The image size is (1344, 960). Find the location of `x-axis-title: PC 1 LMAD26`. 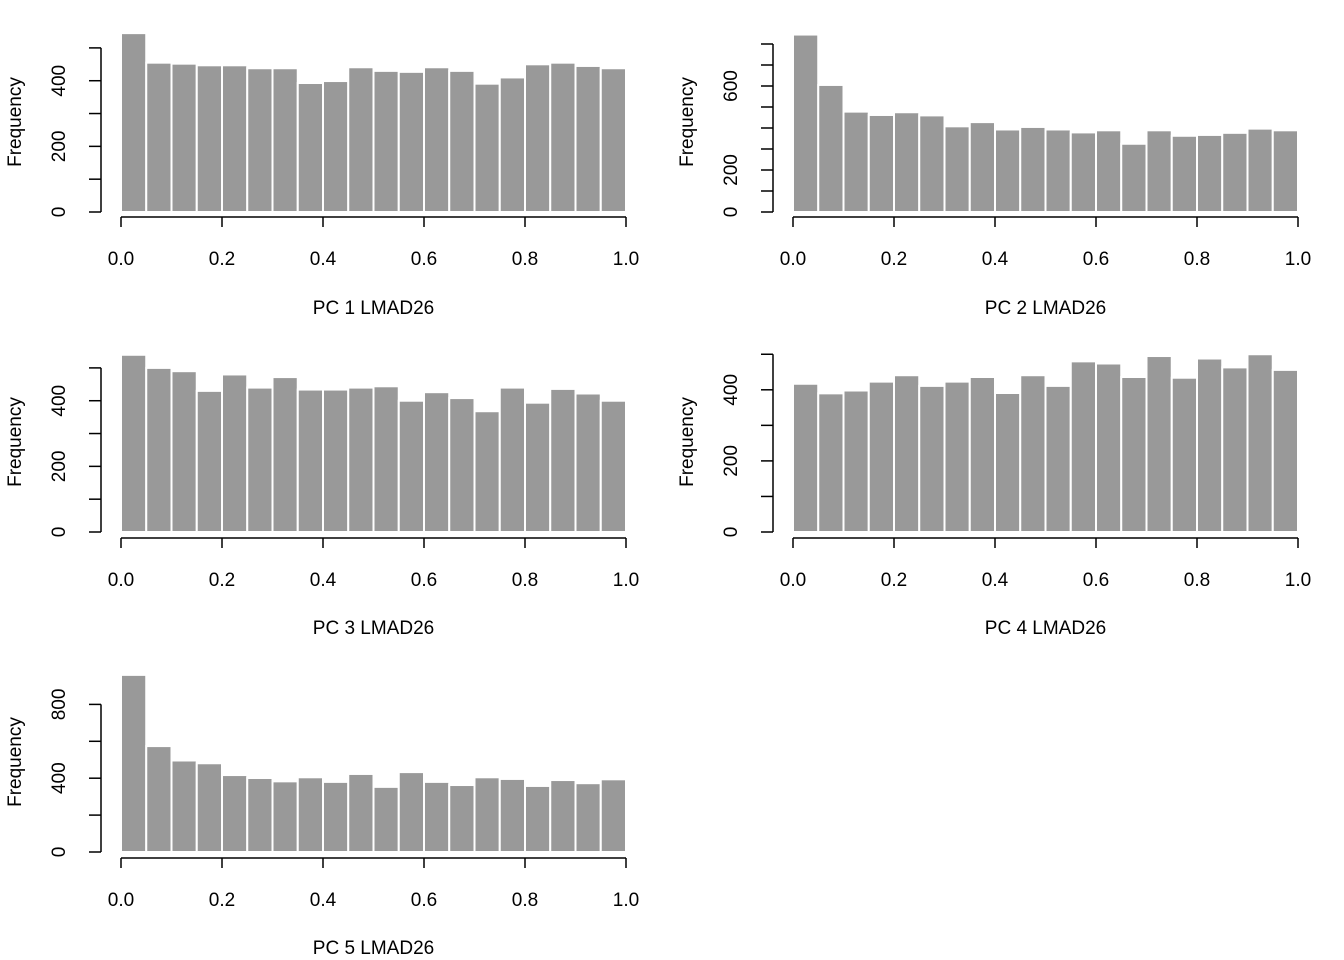

x-axis-title: PC 1 LMAD26 is located at coordinates (373, 308).